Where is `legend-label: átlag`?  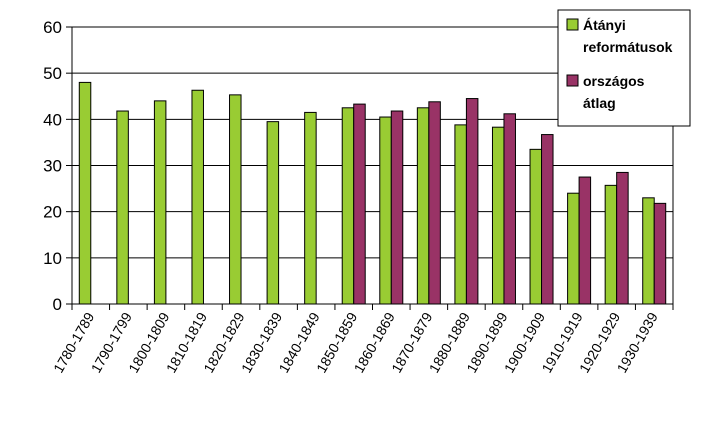 legend-label: átlag is located at coordinates (599, 103).